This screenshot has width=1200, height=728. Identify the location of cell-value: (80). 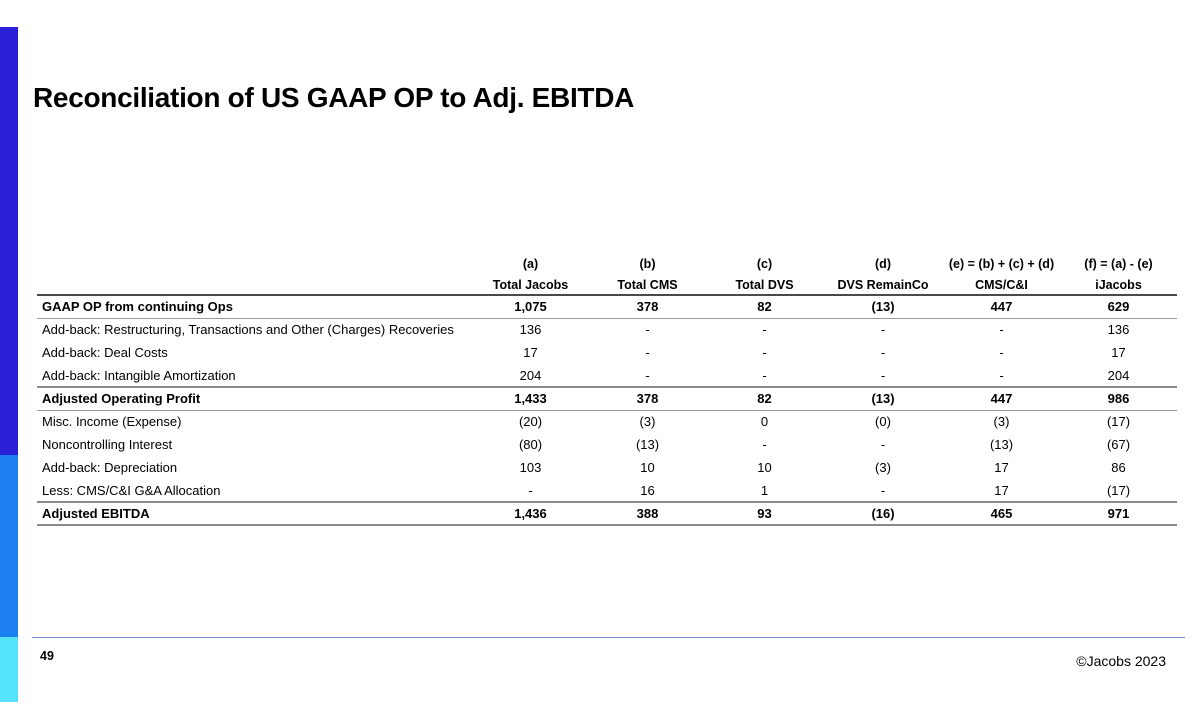
(530, 444).